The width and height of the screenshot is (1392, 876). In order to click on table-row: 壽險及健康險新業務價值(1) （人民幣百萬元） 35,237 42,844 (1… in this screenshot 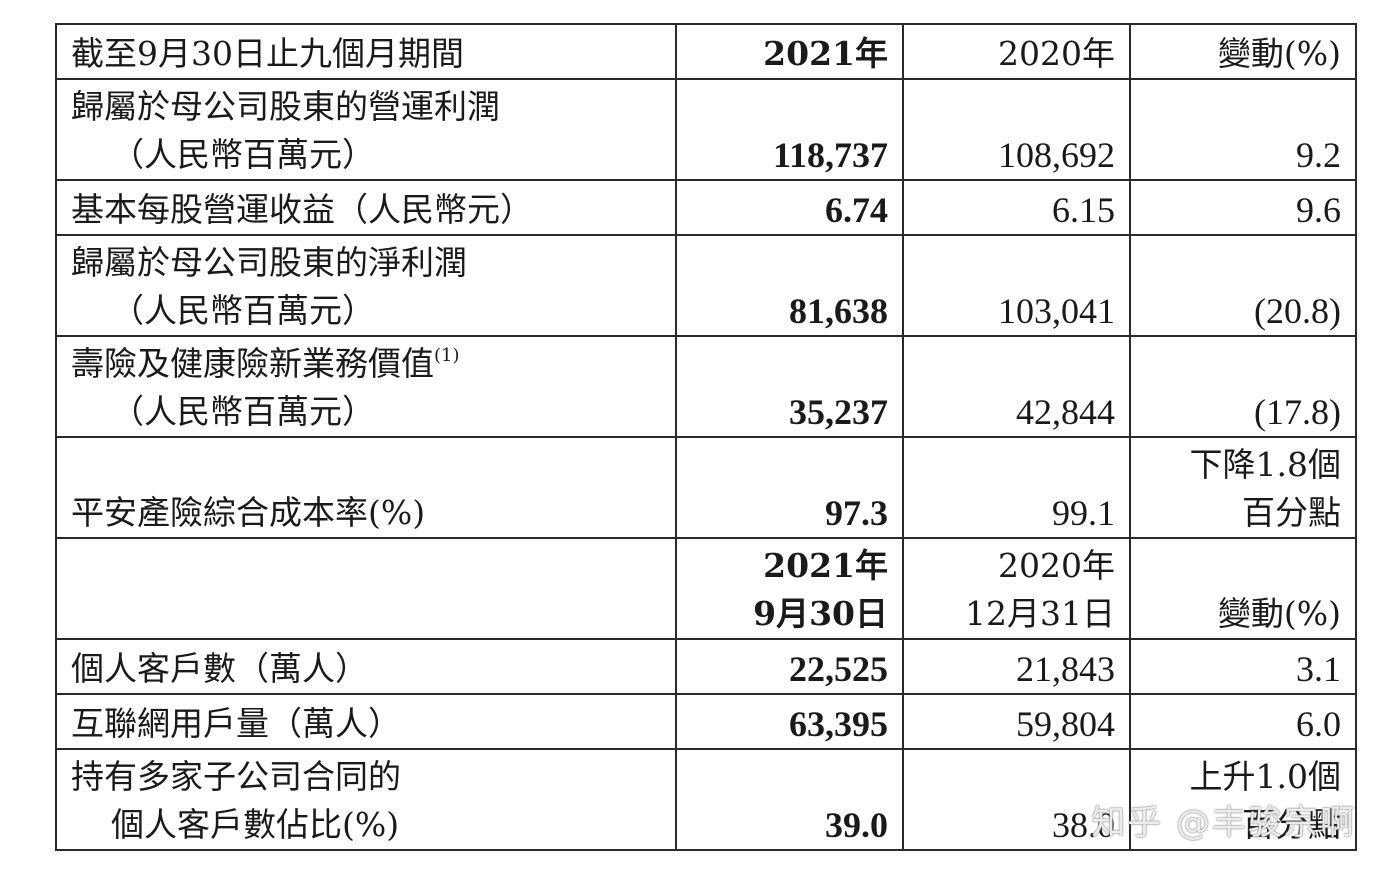, I will do `click(706, 386)`.